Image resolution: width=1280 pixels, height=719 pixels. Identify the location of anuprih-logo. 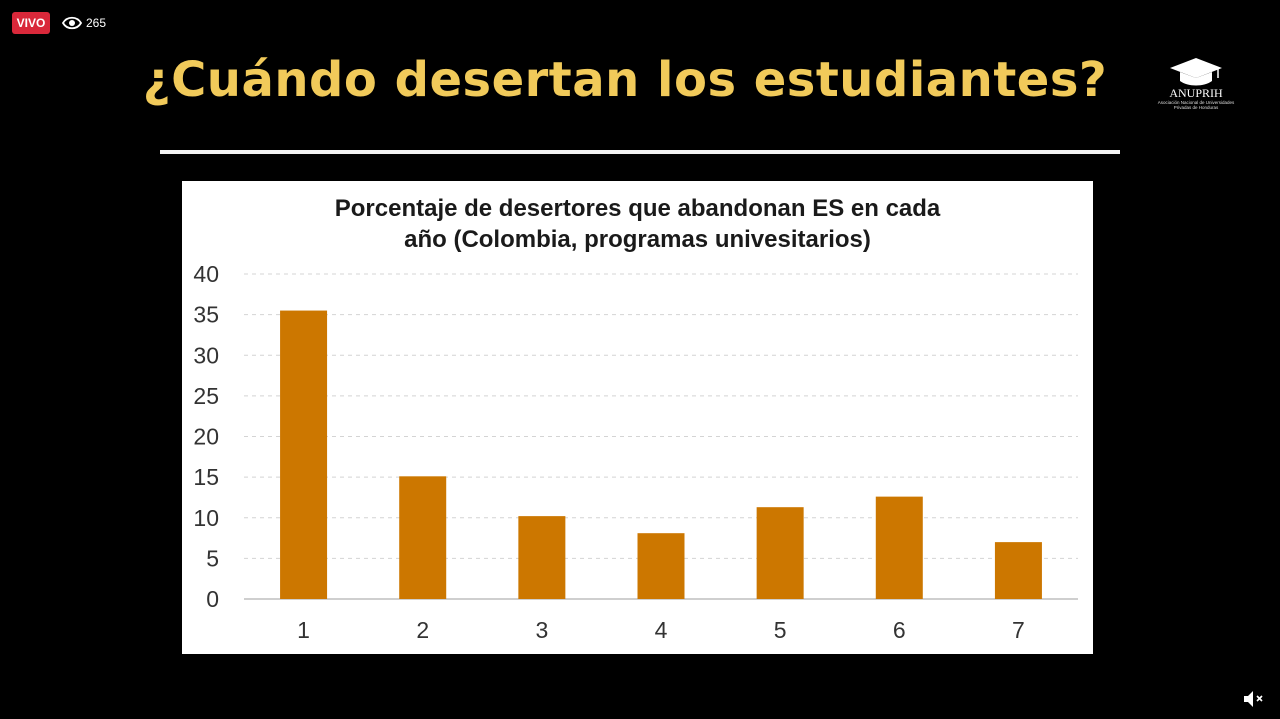
(1196, 85).